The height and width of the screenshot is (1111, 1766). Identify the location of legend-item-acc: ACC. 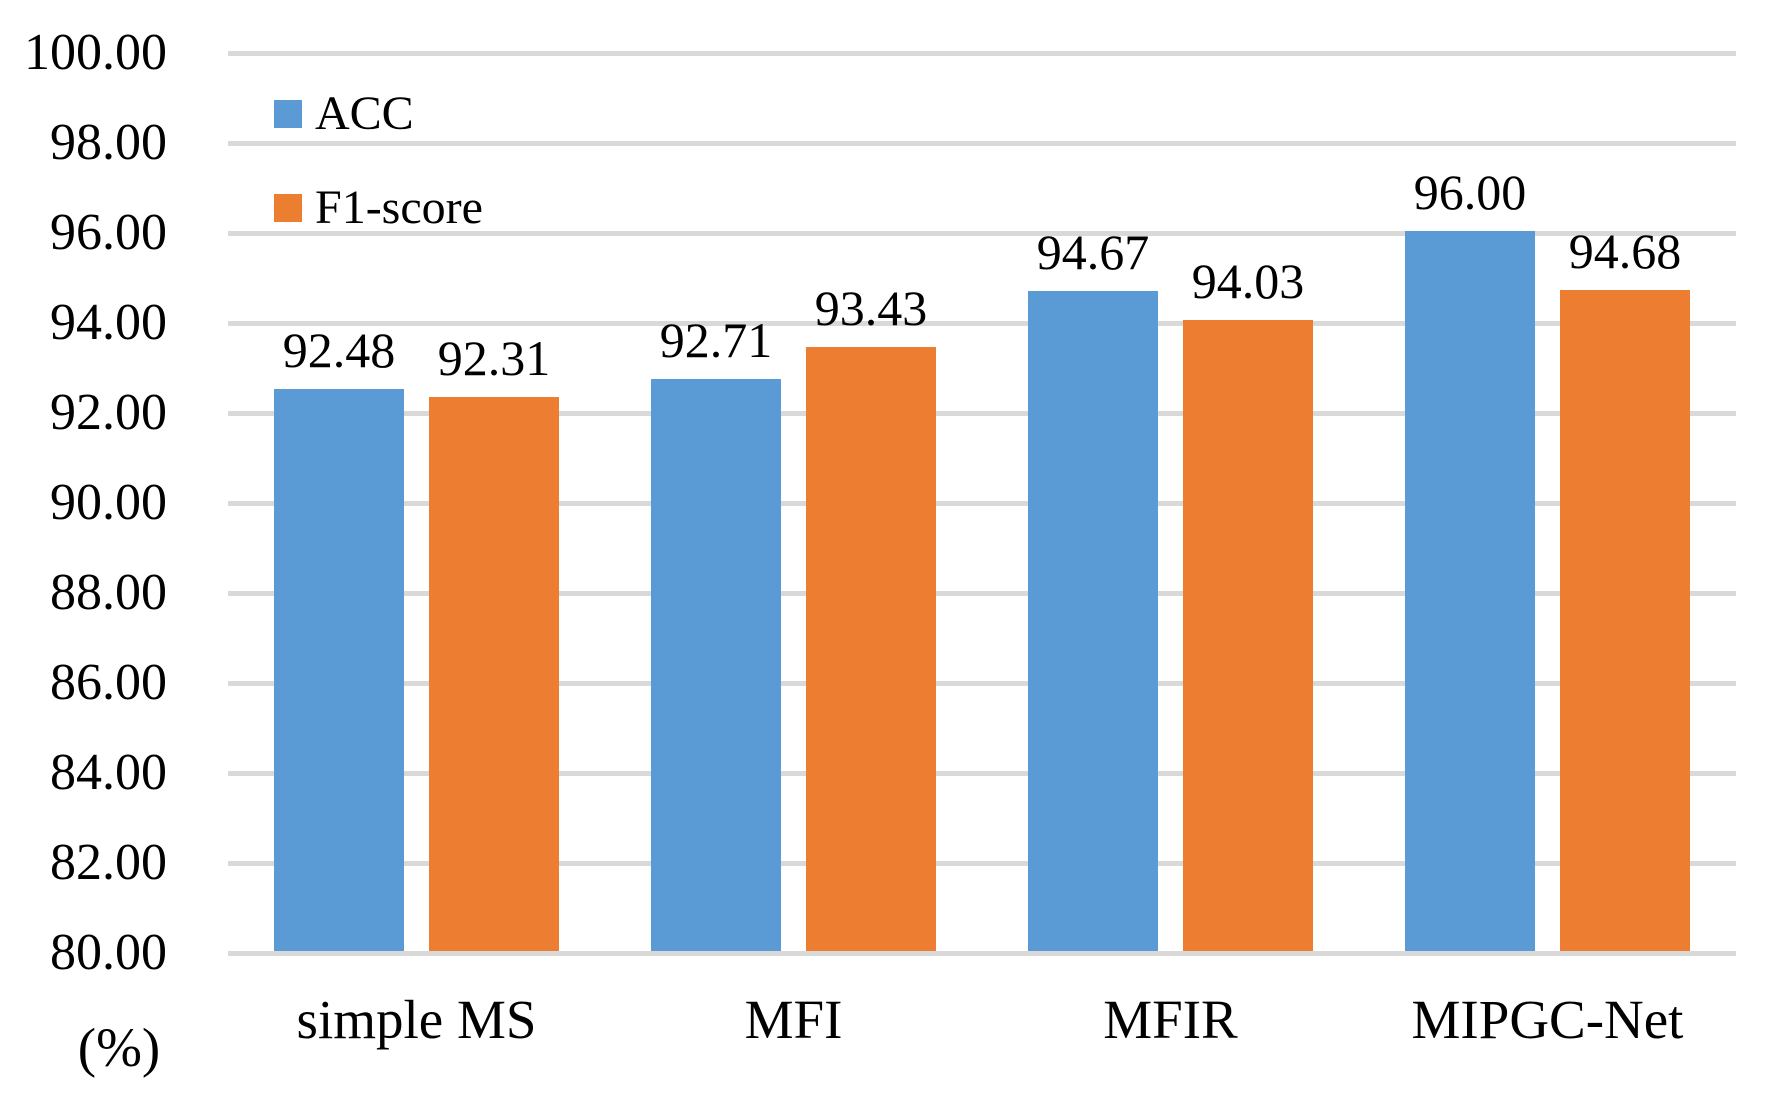
(378, 114).